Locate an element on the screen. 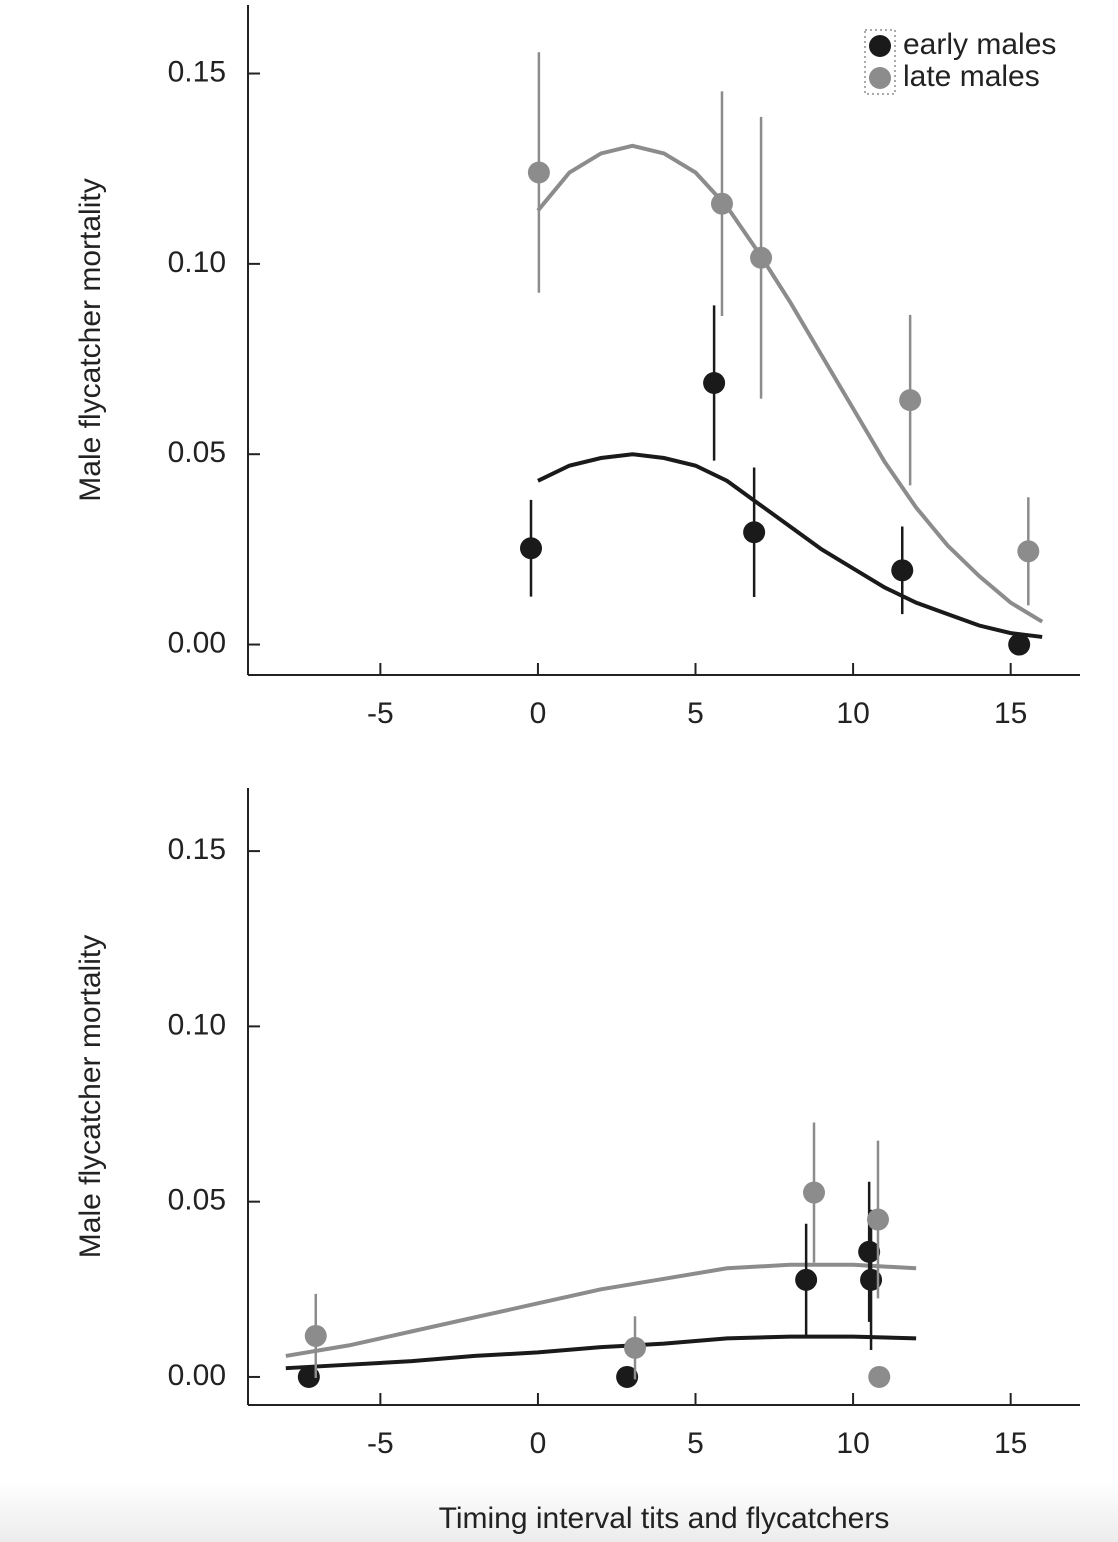 The width and height of the screenshot is (1118, 1542). bottom-fade is located at coordinates (559, 1511).